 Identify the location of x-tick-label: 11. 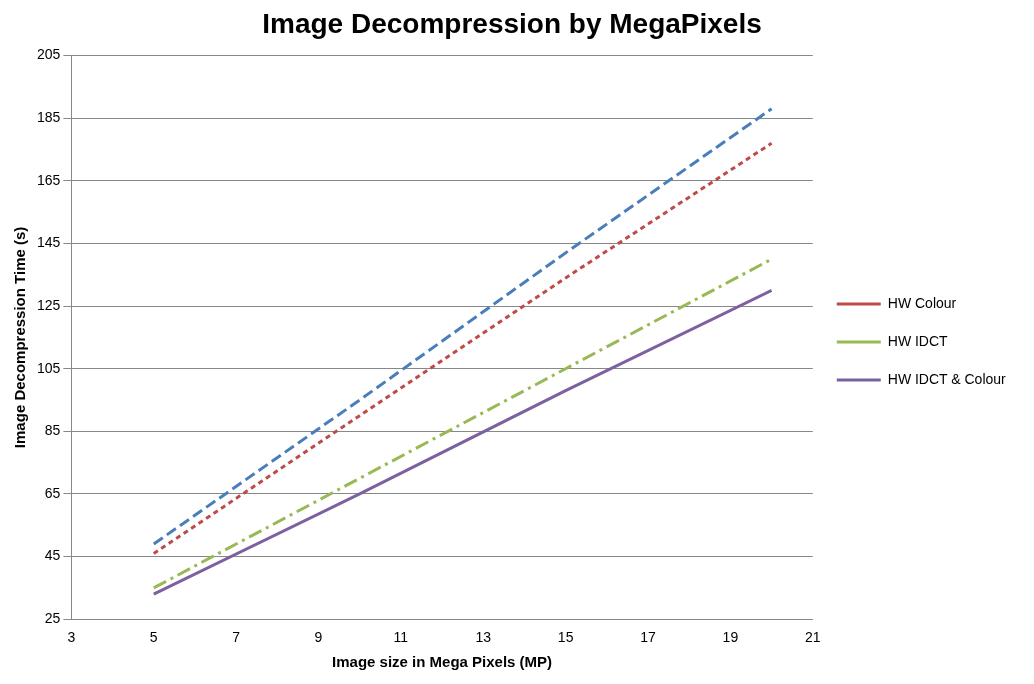
(401, 637).